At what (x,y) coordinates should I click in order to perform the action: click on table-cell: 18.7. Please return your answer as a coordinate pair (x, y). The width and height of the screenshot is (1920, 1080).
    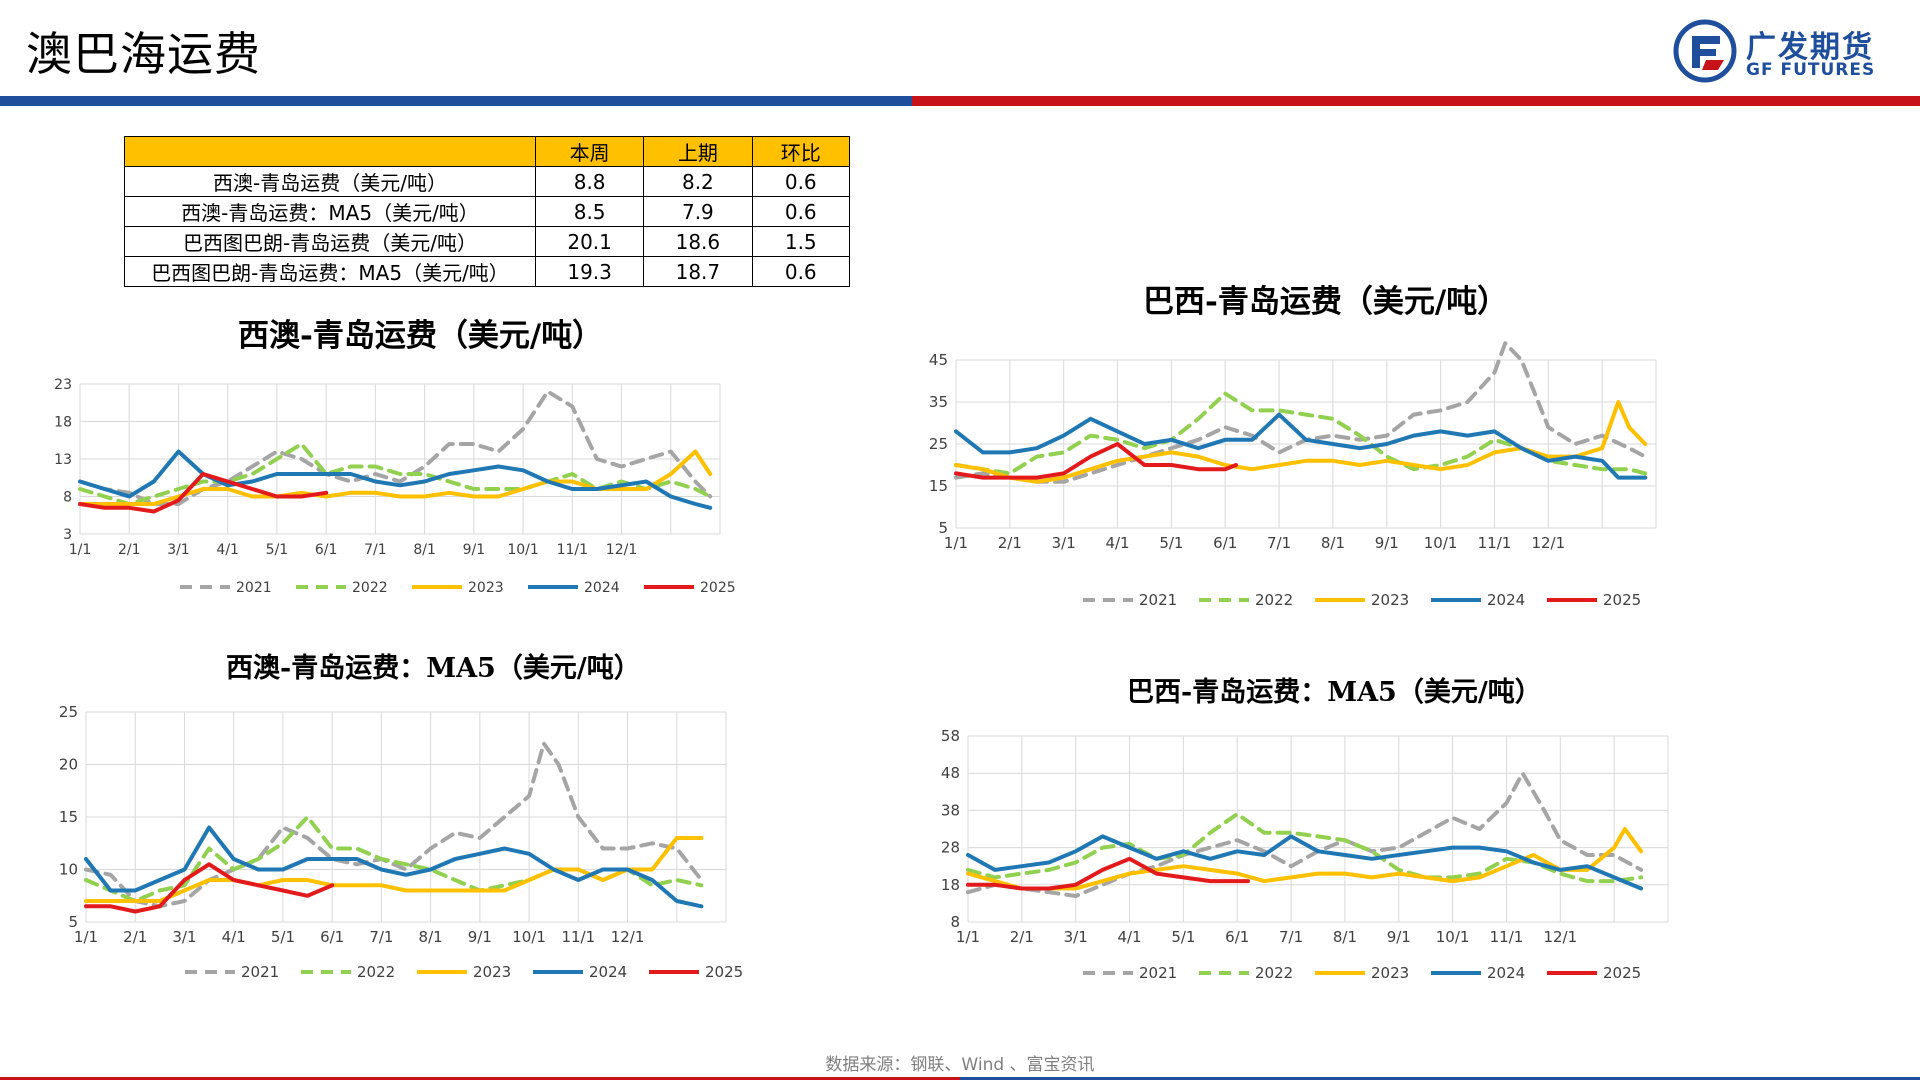
    Looking at the image, I should click on (698, 271).